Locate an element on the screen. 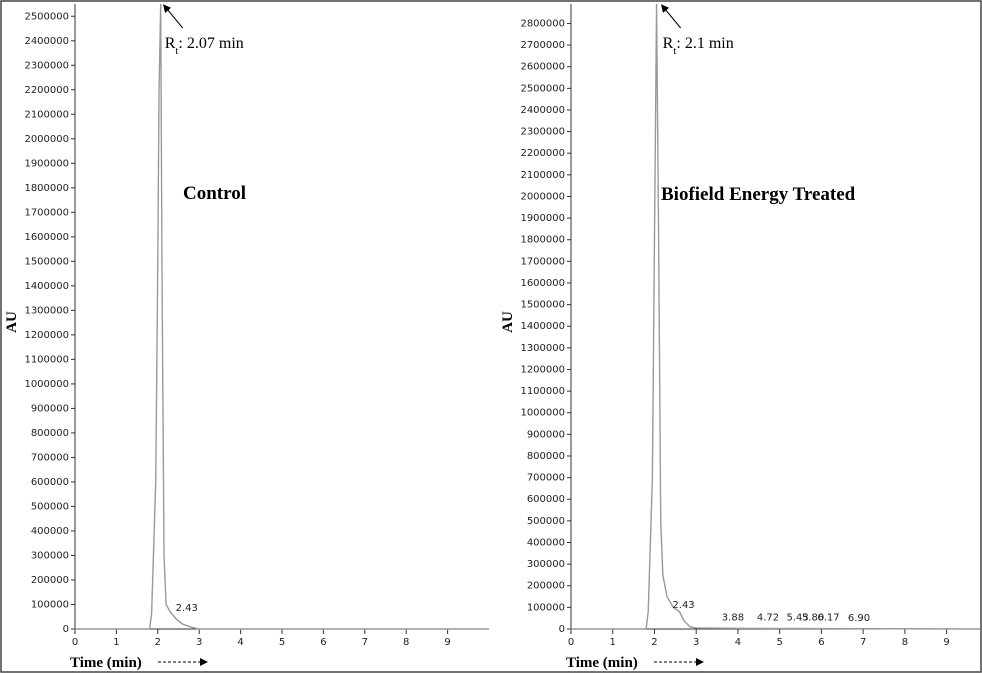  peak-label: 5.43 is located at coordinates (797, 618).